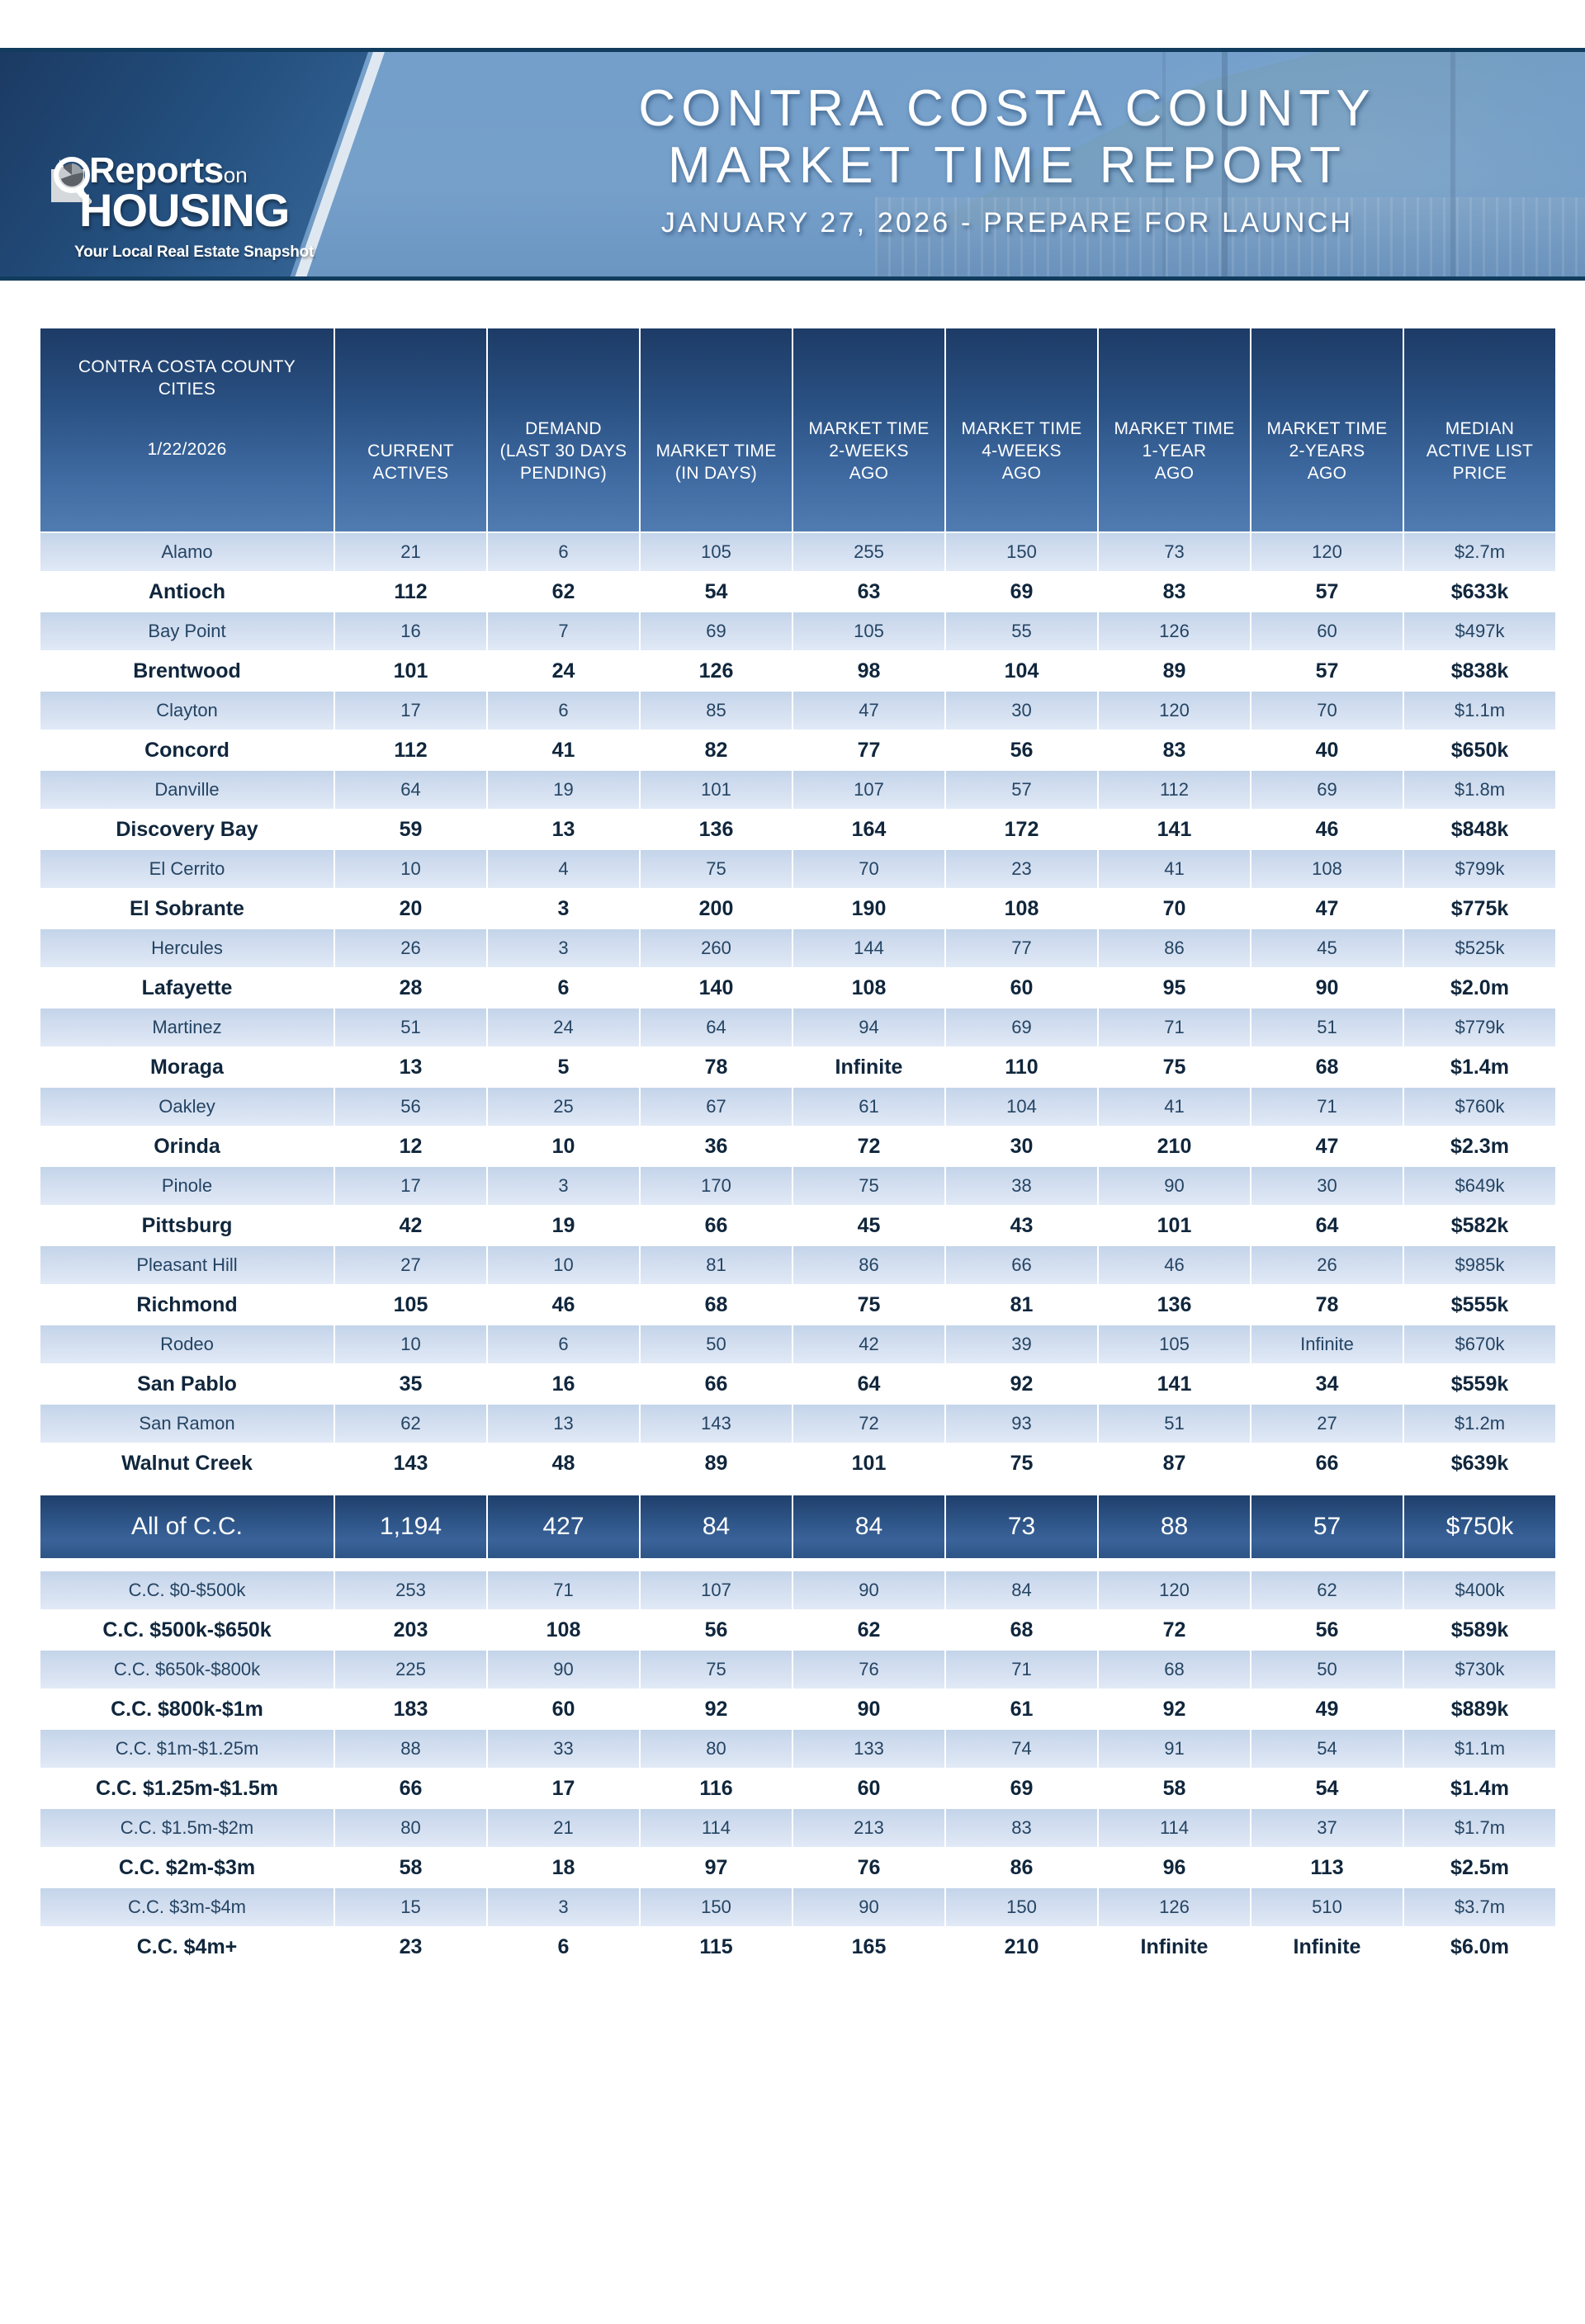 The image size is (1585, 2324). Describe the element at coordinates (563, 1788) in the screenshot. I see `table-cell: 17` at that location.